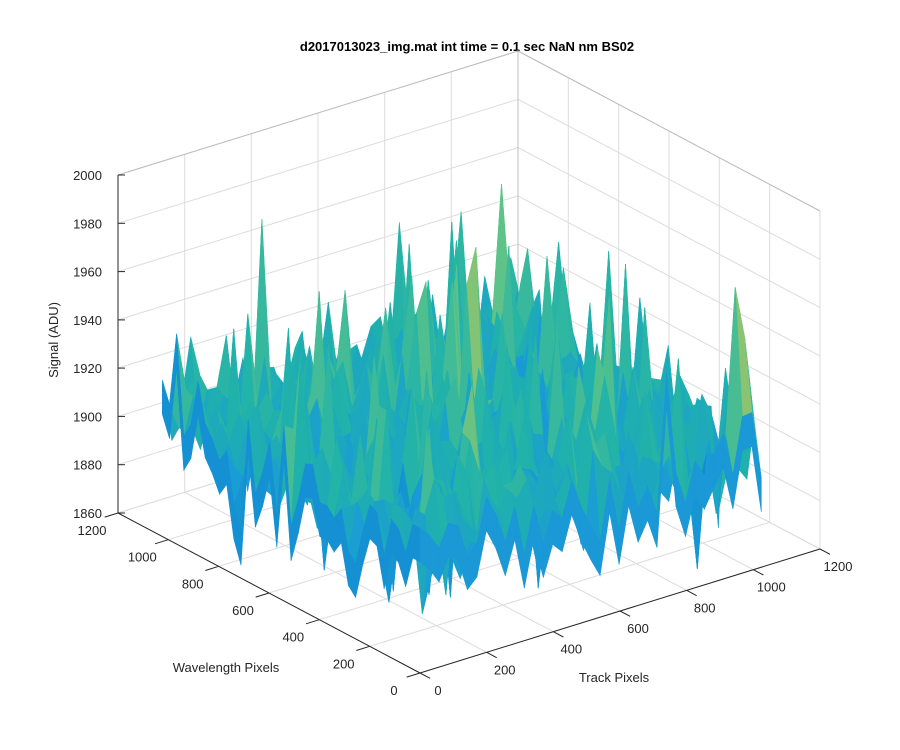 The image size is (900, 750). What do you see at coordinates (142, 557) in the screenshot?
I see `y-tick-label: 1000` at bounding box center [142, 557].